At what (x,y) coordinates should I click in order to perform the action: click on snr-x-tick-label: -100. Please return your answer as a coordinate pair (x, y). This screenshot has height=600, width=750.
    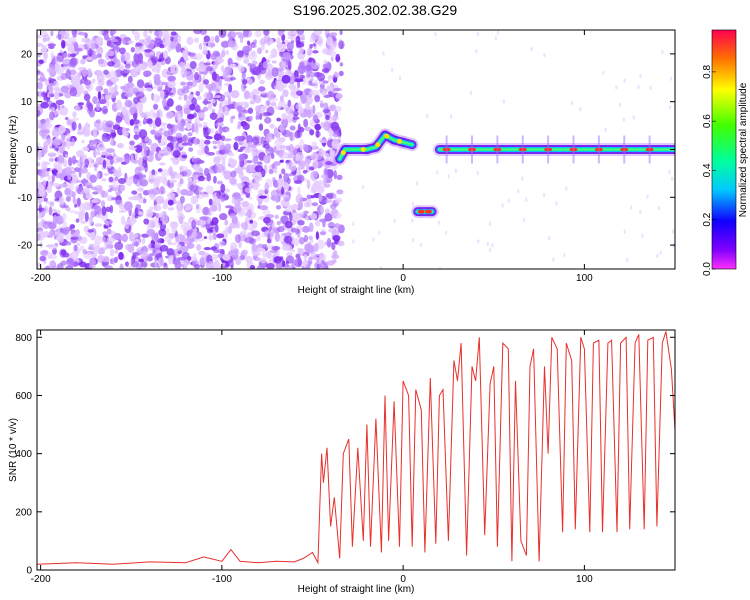
    Looking at the image, I should click on (222, 579).